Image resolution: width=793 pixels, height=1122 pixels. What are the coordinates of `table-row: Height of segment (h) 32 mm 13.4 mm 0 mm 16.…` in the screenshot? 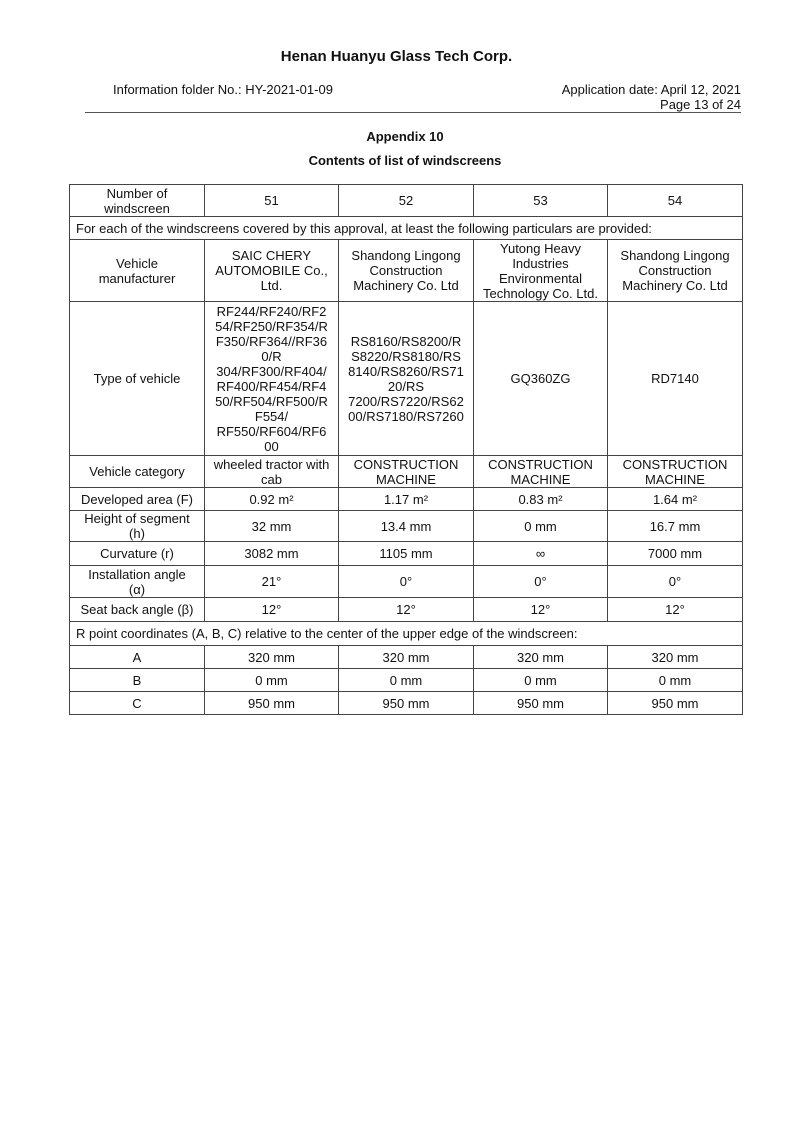 It's located at (406, 526).